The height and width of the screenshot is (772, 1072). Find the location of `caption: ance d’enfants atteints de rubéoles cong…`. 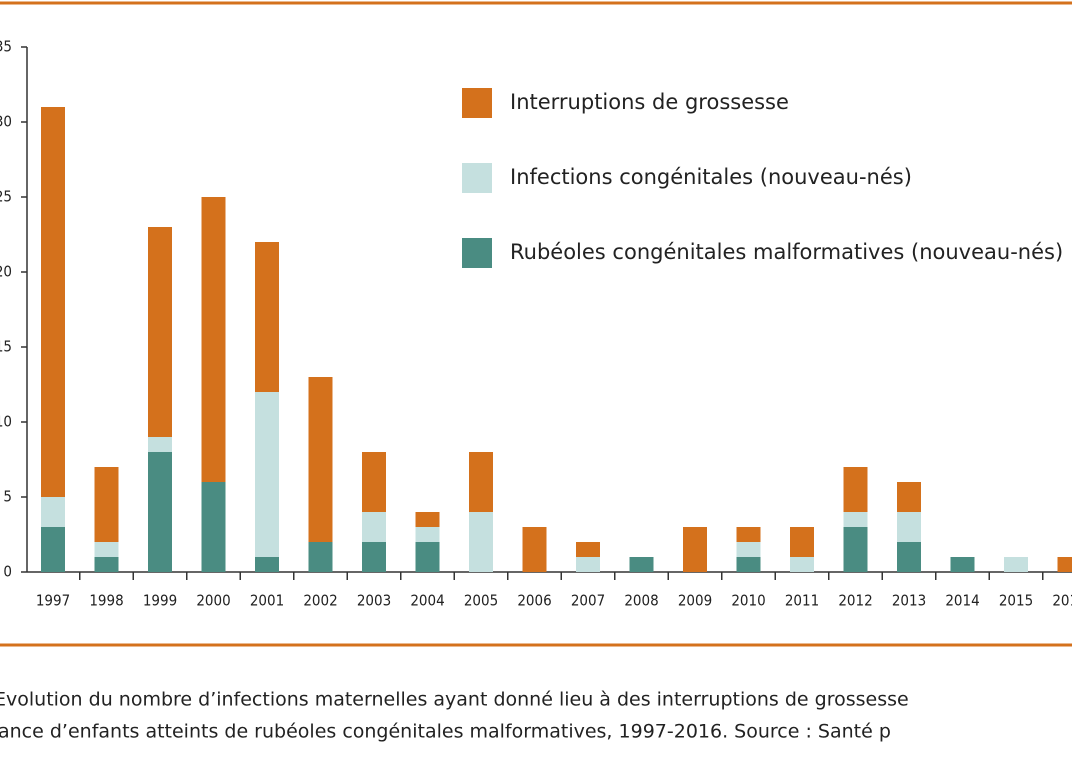

caption: ance d’enfants atteints de rubéoles cong… is located at coordinates (445, 732).